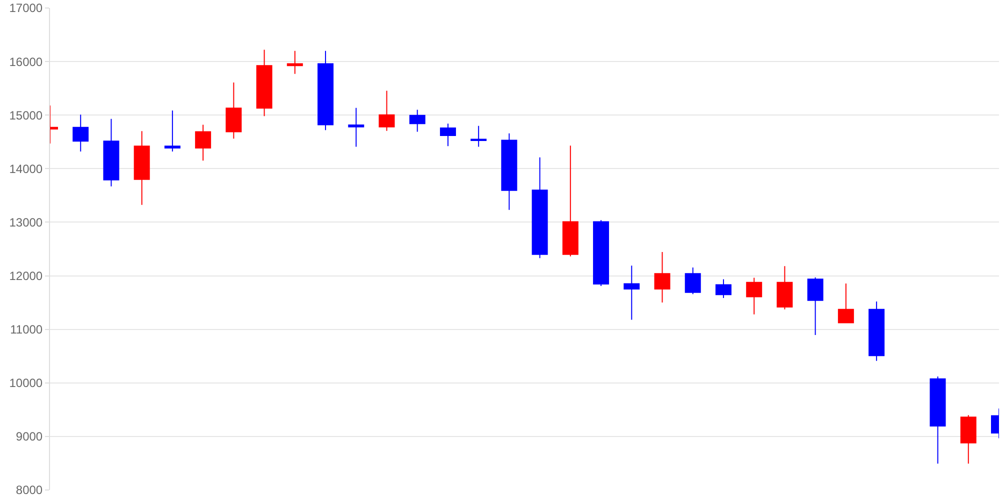  Describe the element at coordinates (26, 329) in the screenshot. I see `y-tick-label: 11000` at that location.